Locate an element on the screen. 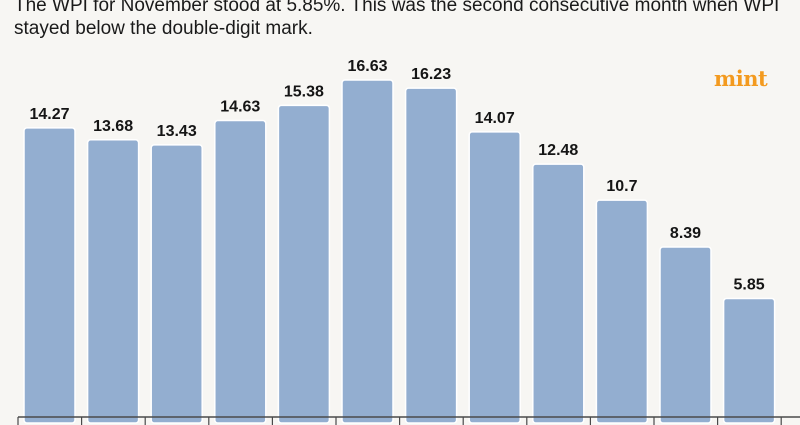 This screenshot has width=800, height=425. bar-value-label-12: 5.85 is located at coordinates (749, 284).